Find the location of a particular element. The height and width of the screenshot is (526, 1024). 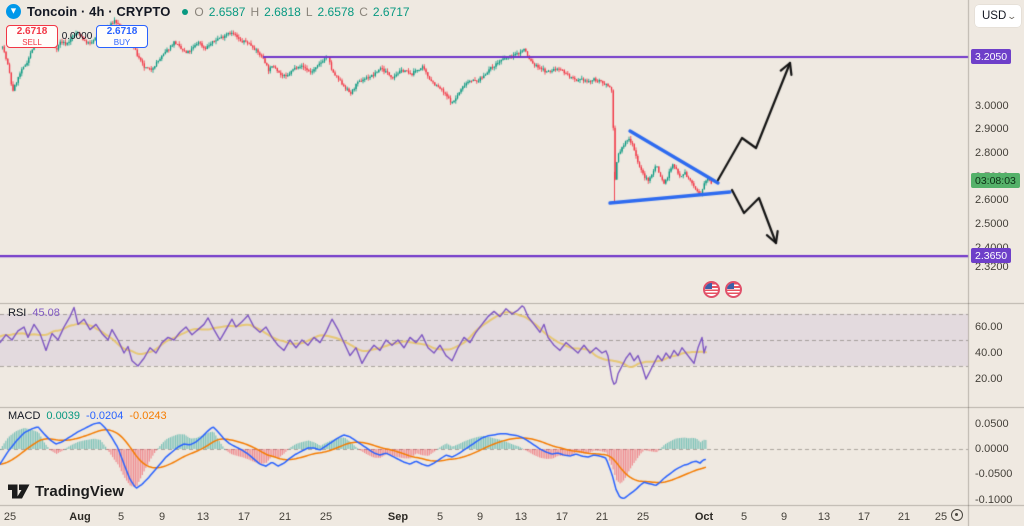

macd-legend: MACD 0.0039 -0.0204 -0.0243 is located at coordinates (87, 416).